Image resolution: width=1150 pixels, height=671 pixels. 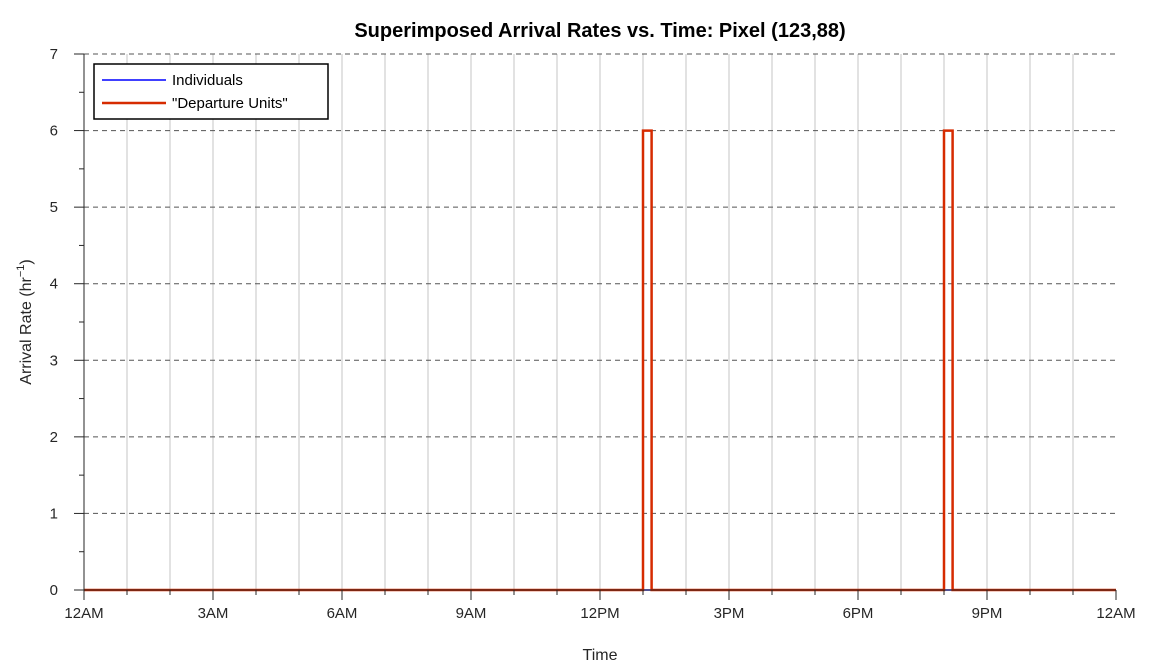 I want to click on y-axis-label: Arrival Rate (hr−1), so click(x=25, y=321).